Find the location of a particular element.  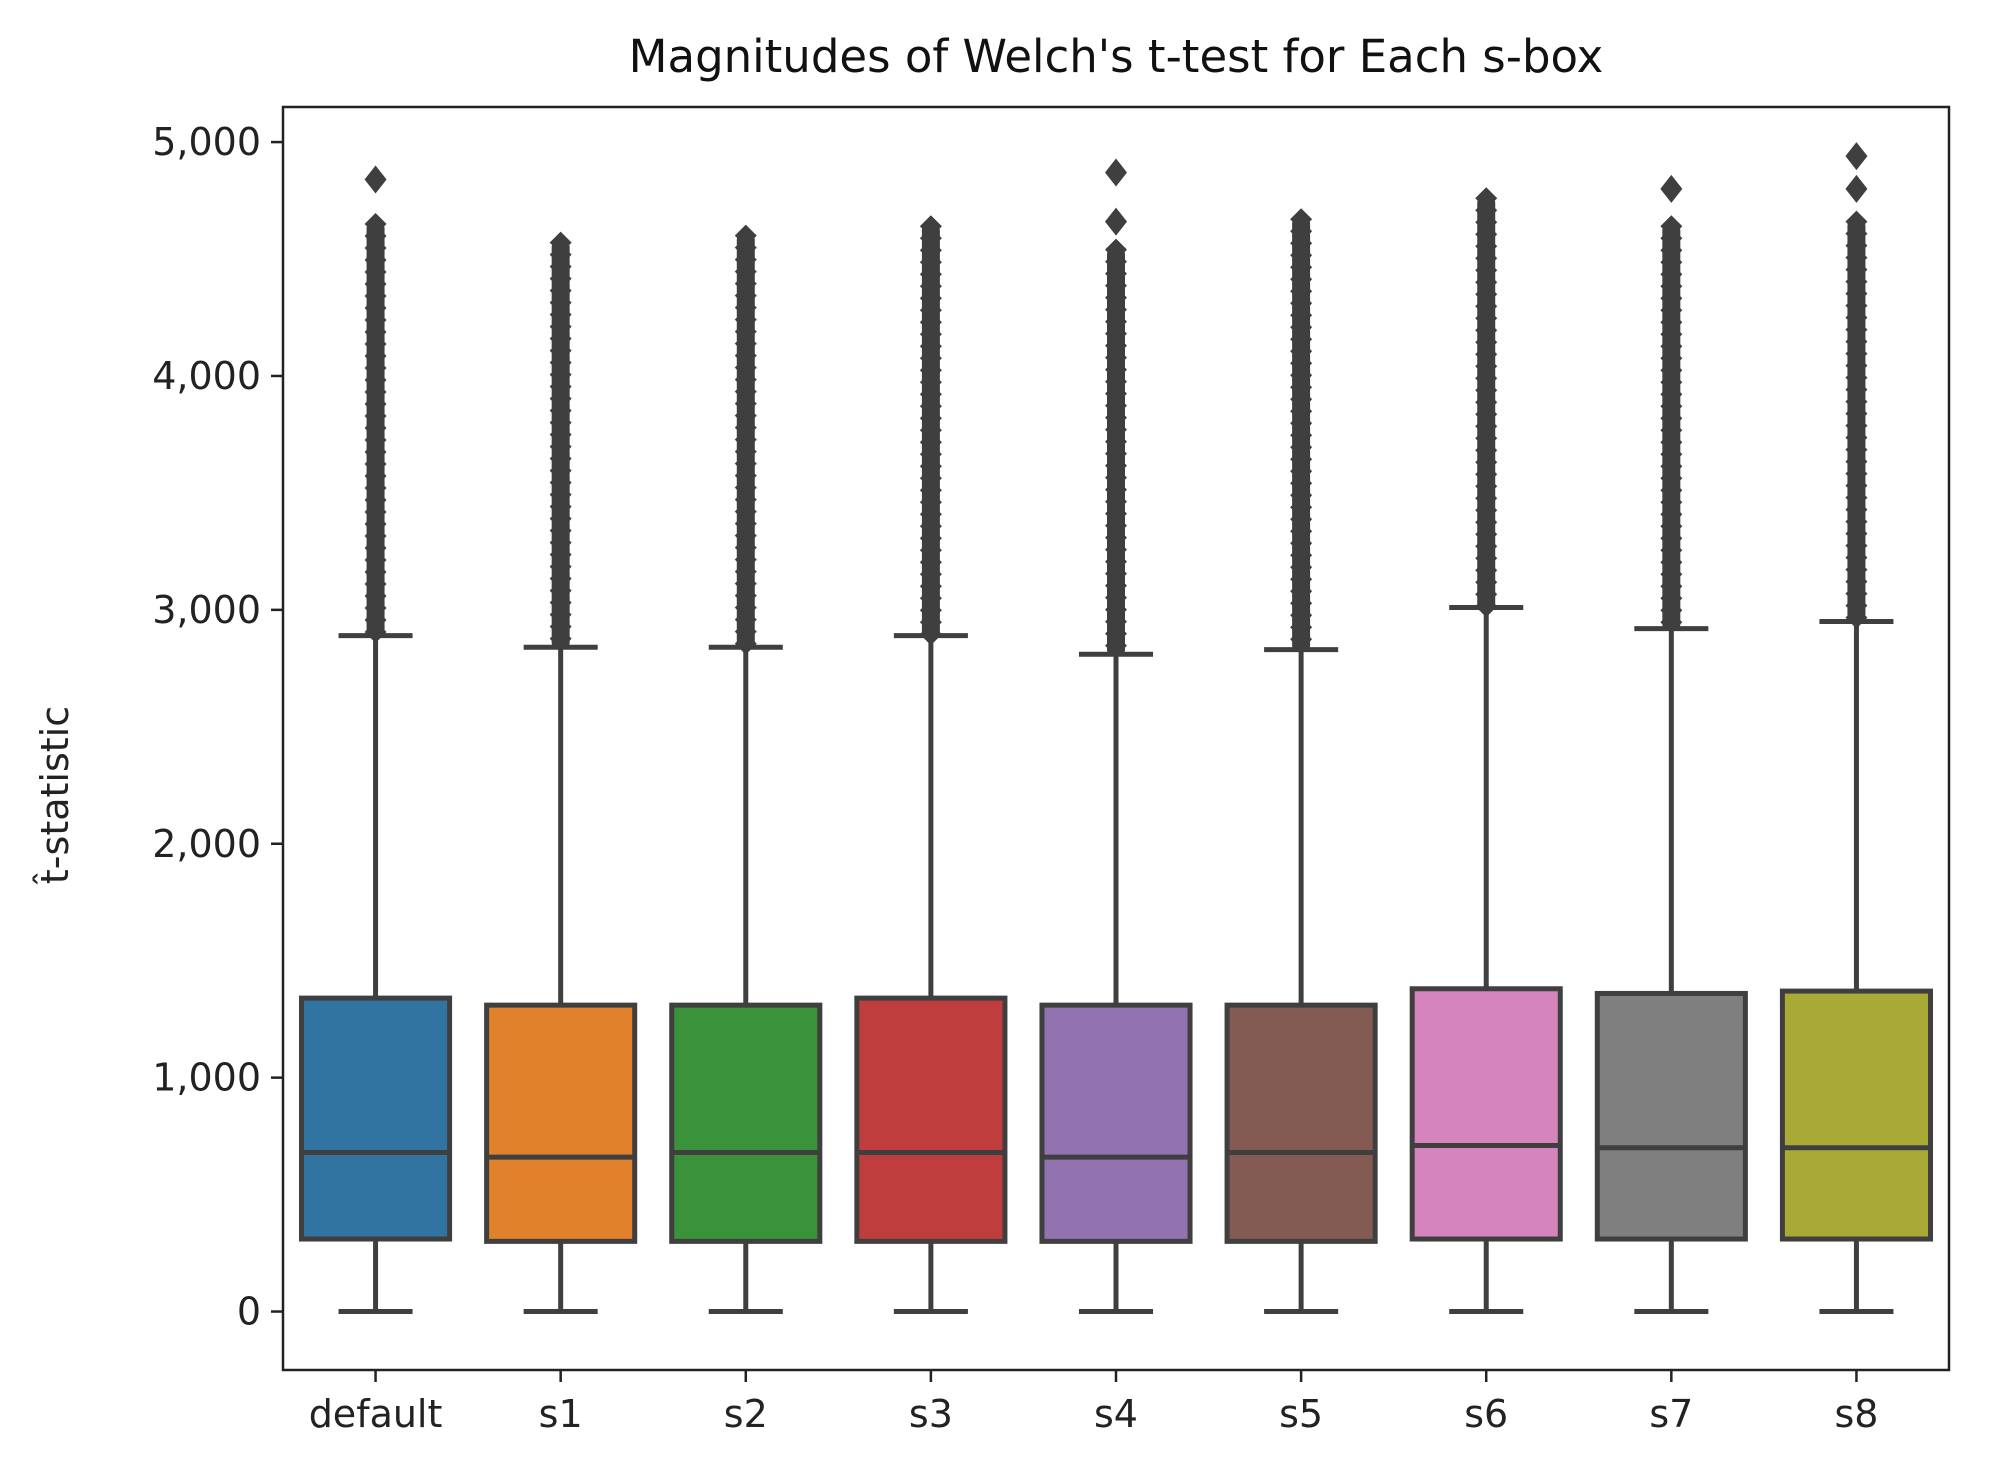

box-group-default is located at coordinates (376, 740).